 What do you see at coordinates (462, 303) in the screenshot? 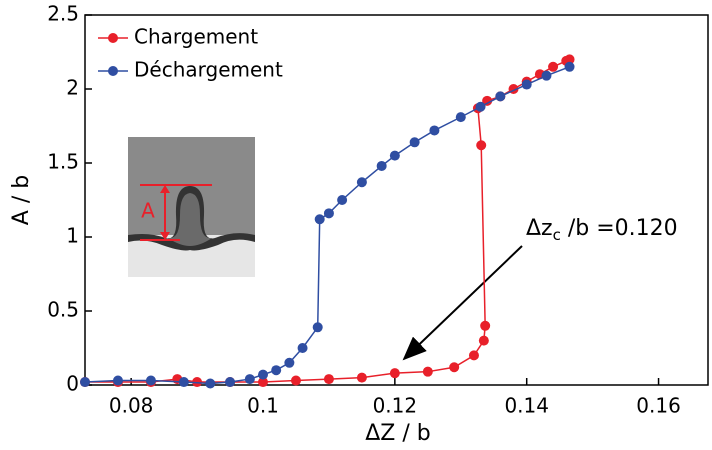
I see `annotation-arrow` at bounding box center [462, 303].